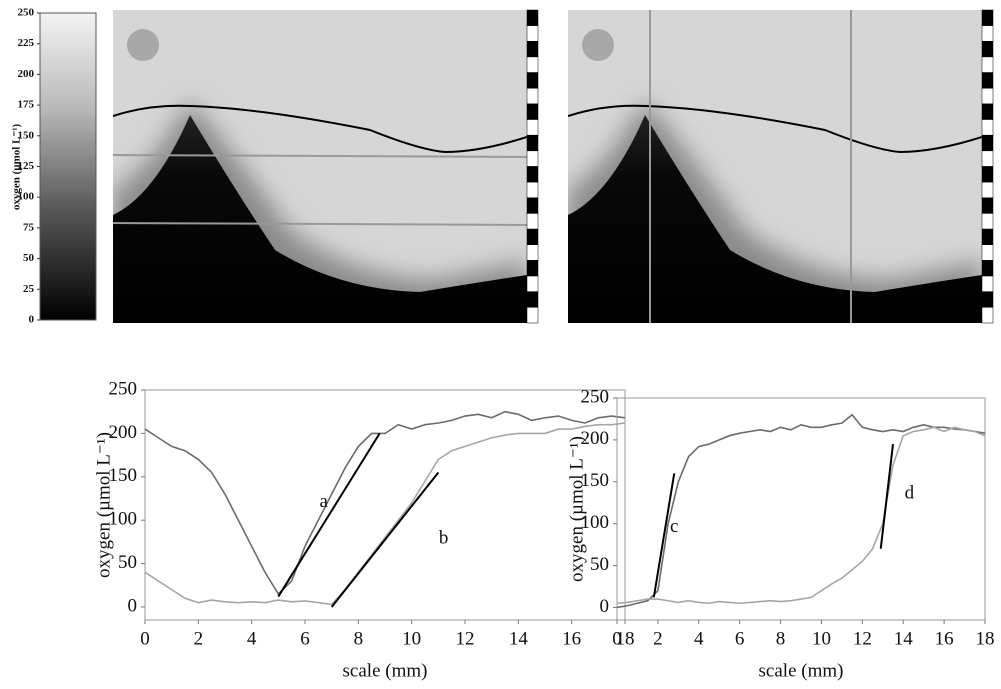 The height and width of the screenshot is (689, 1001). I want to click on y-tick-label: 125, so click(26, 166).